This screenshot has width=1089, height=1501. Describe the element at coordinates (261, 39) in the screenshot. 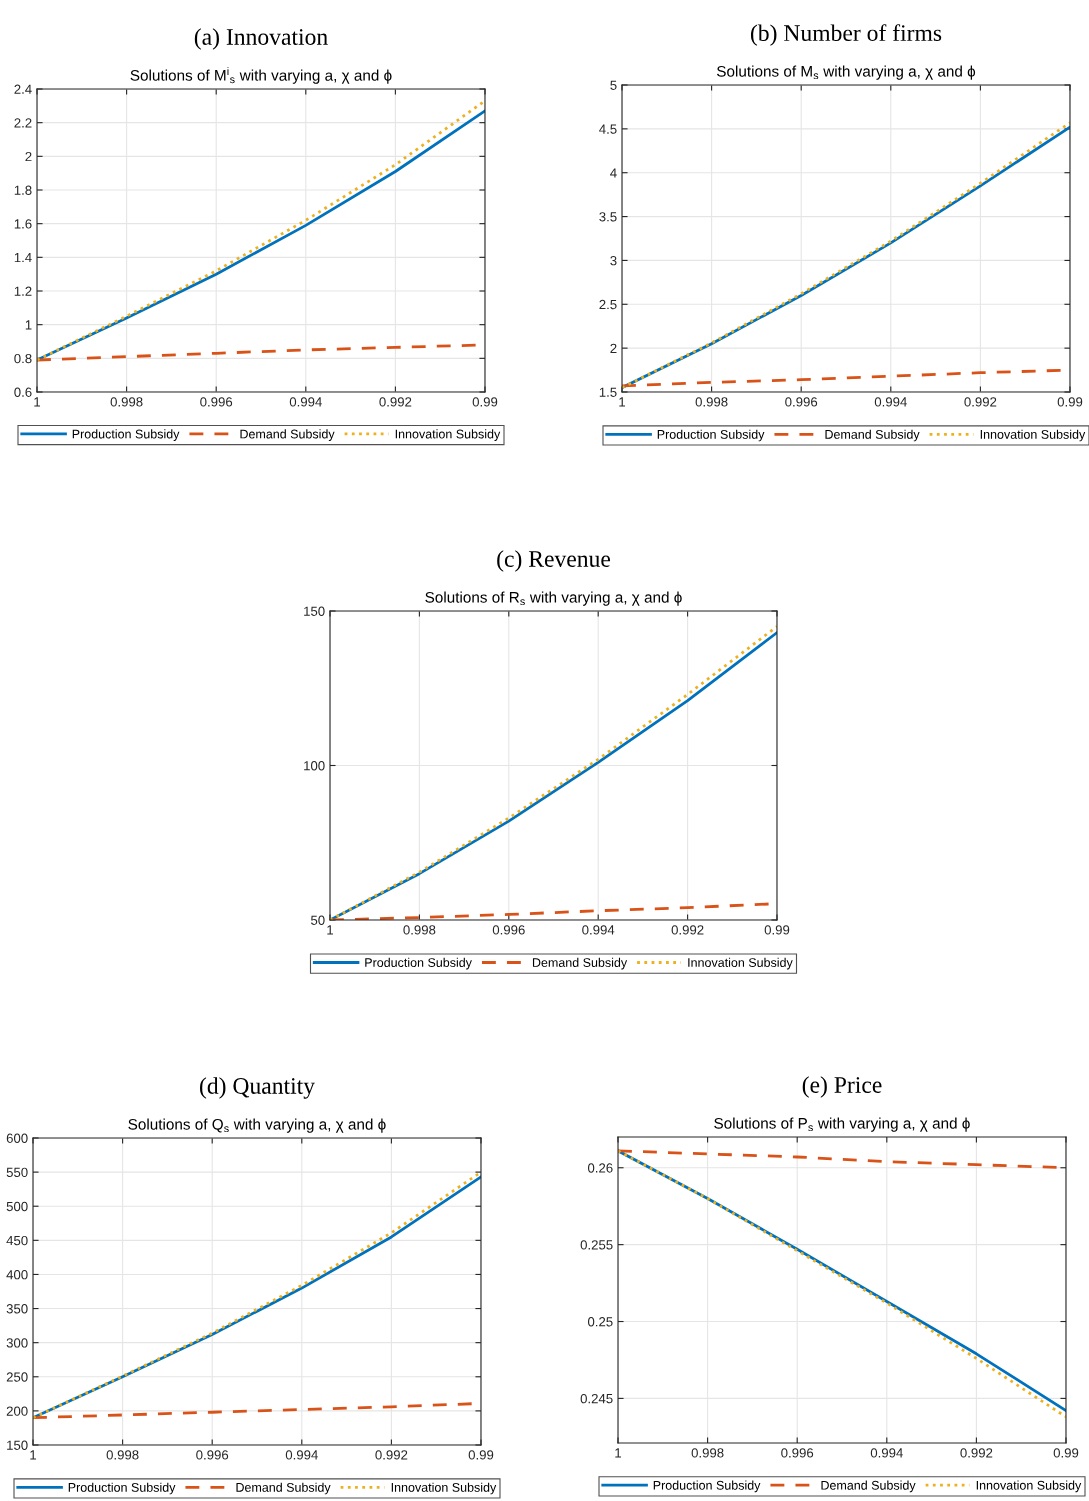

I see `chart-title: (a) Innovation` at that location.